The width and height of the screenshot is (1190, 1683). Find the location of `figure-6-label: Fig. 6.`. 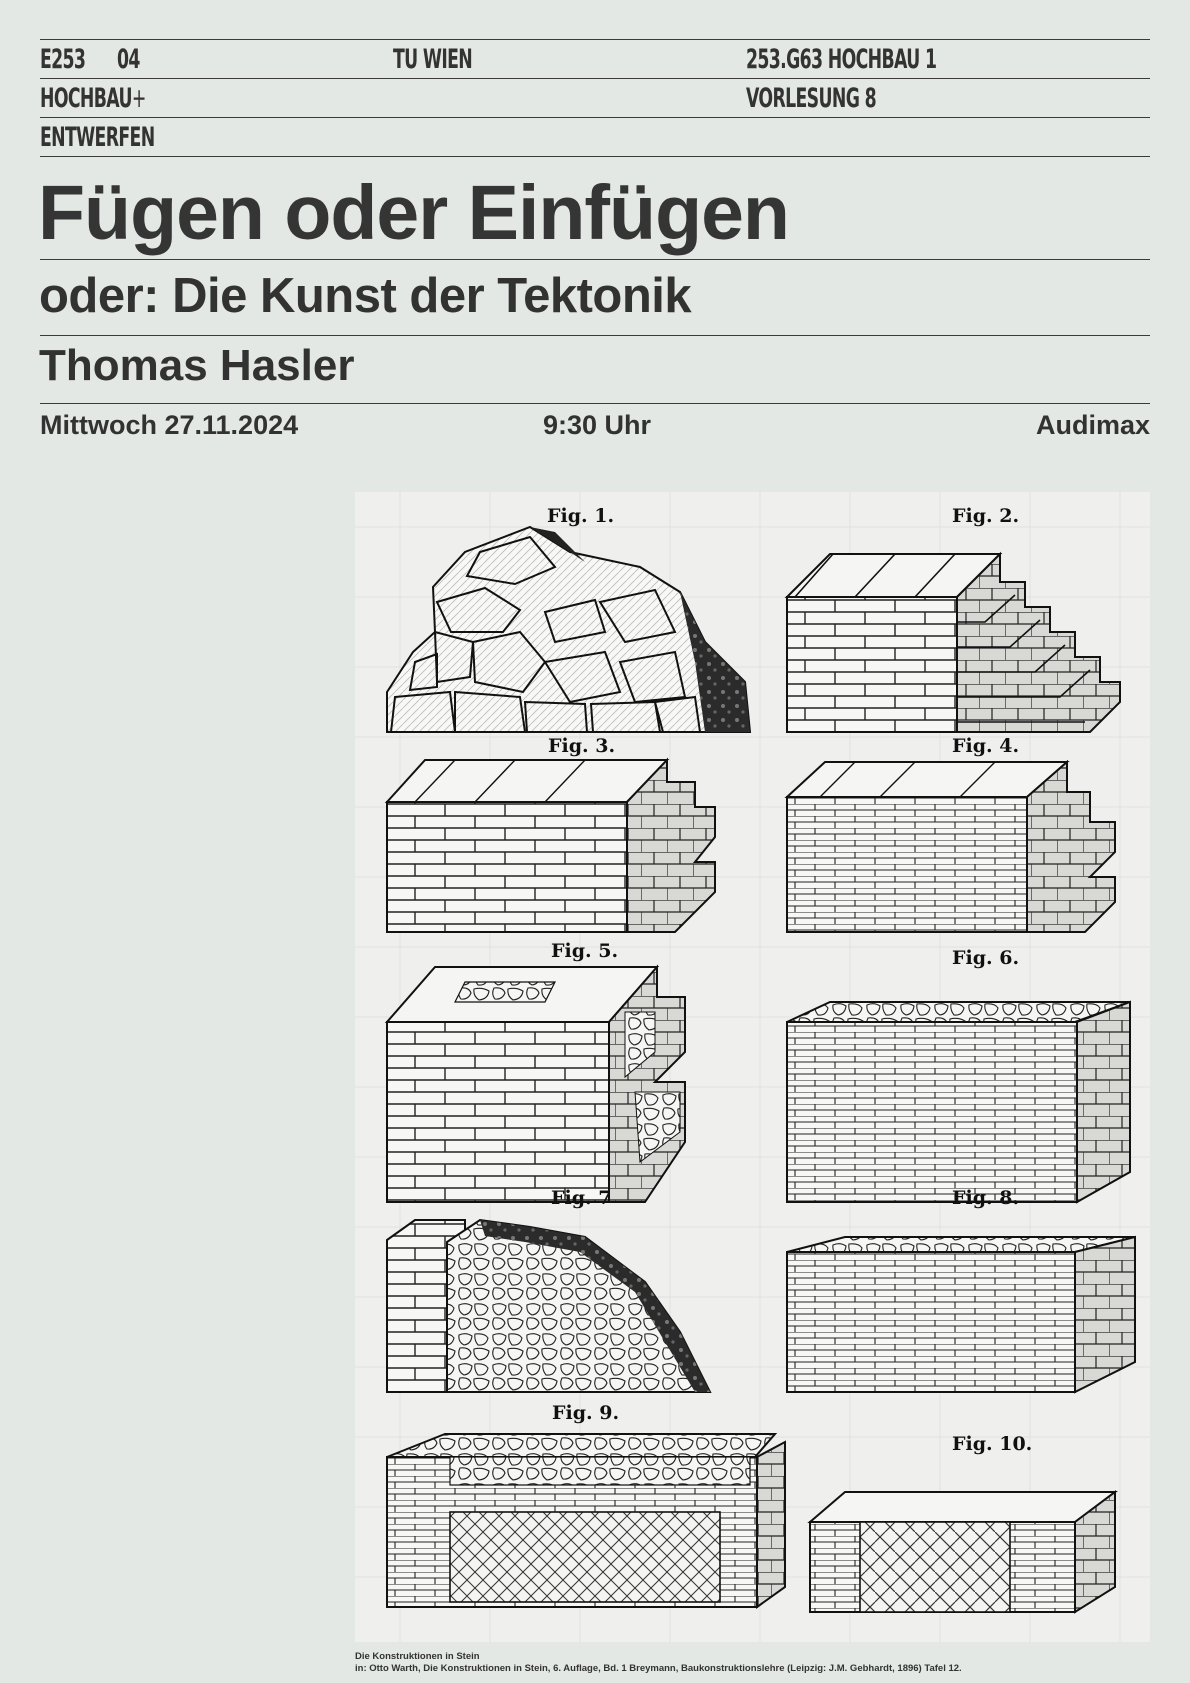

figure-6-label: Fig. 6. is located at coordinates (985, 958).